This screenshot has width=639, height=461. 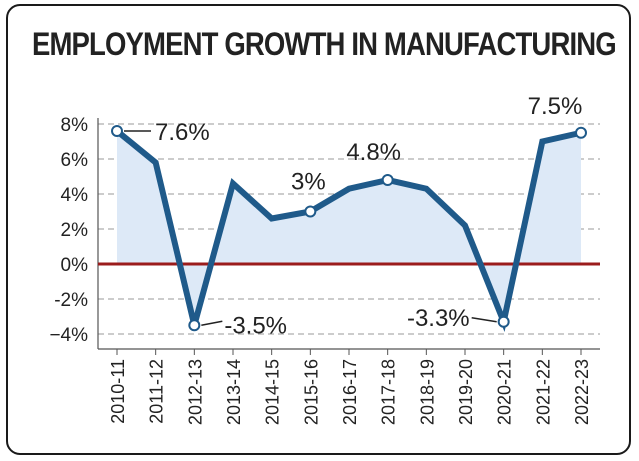 I want to click on chart-title: EMPLOYMENT GROWTH IN MANUFACTURING, so click(x=324, y=44).